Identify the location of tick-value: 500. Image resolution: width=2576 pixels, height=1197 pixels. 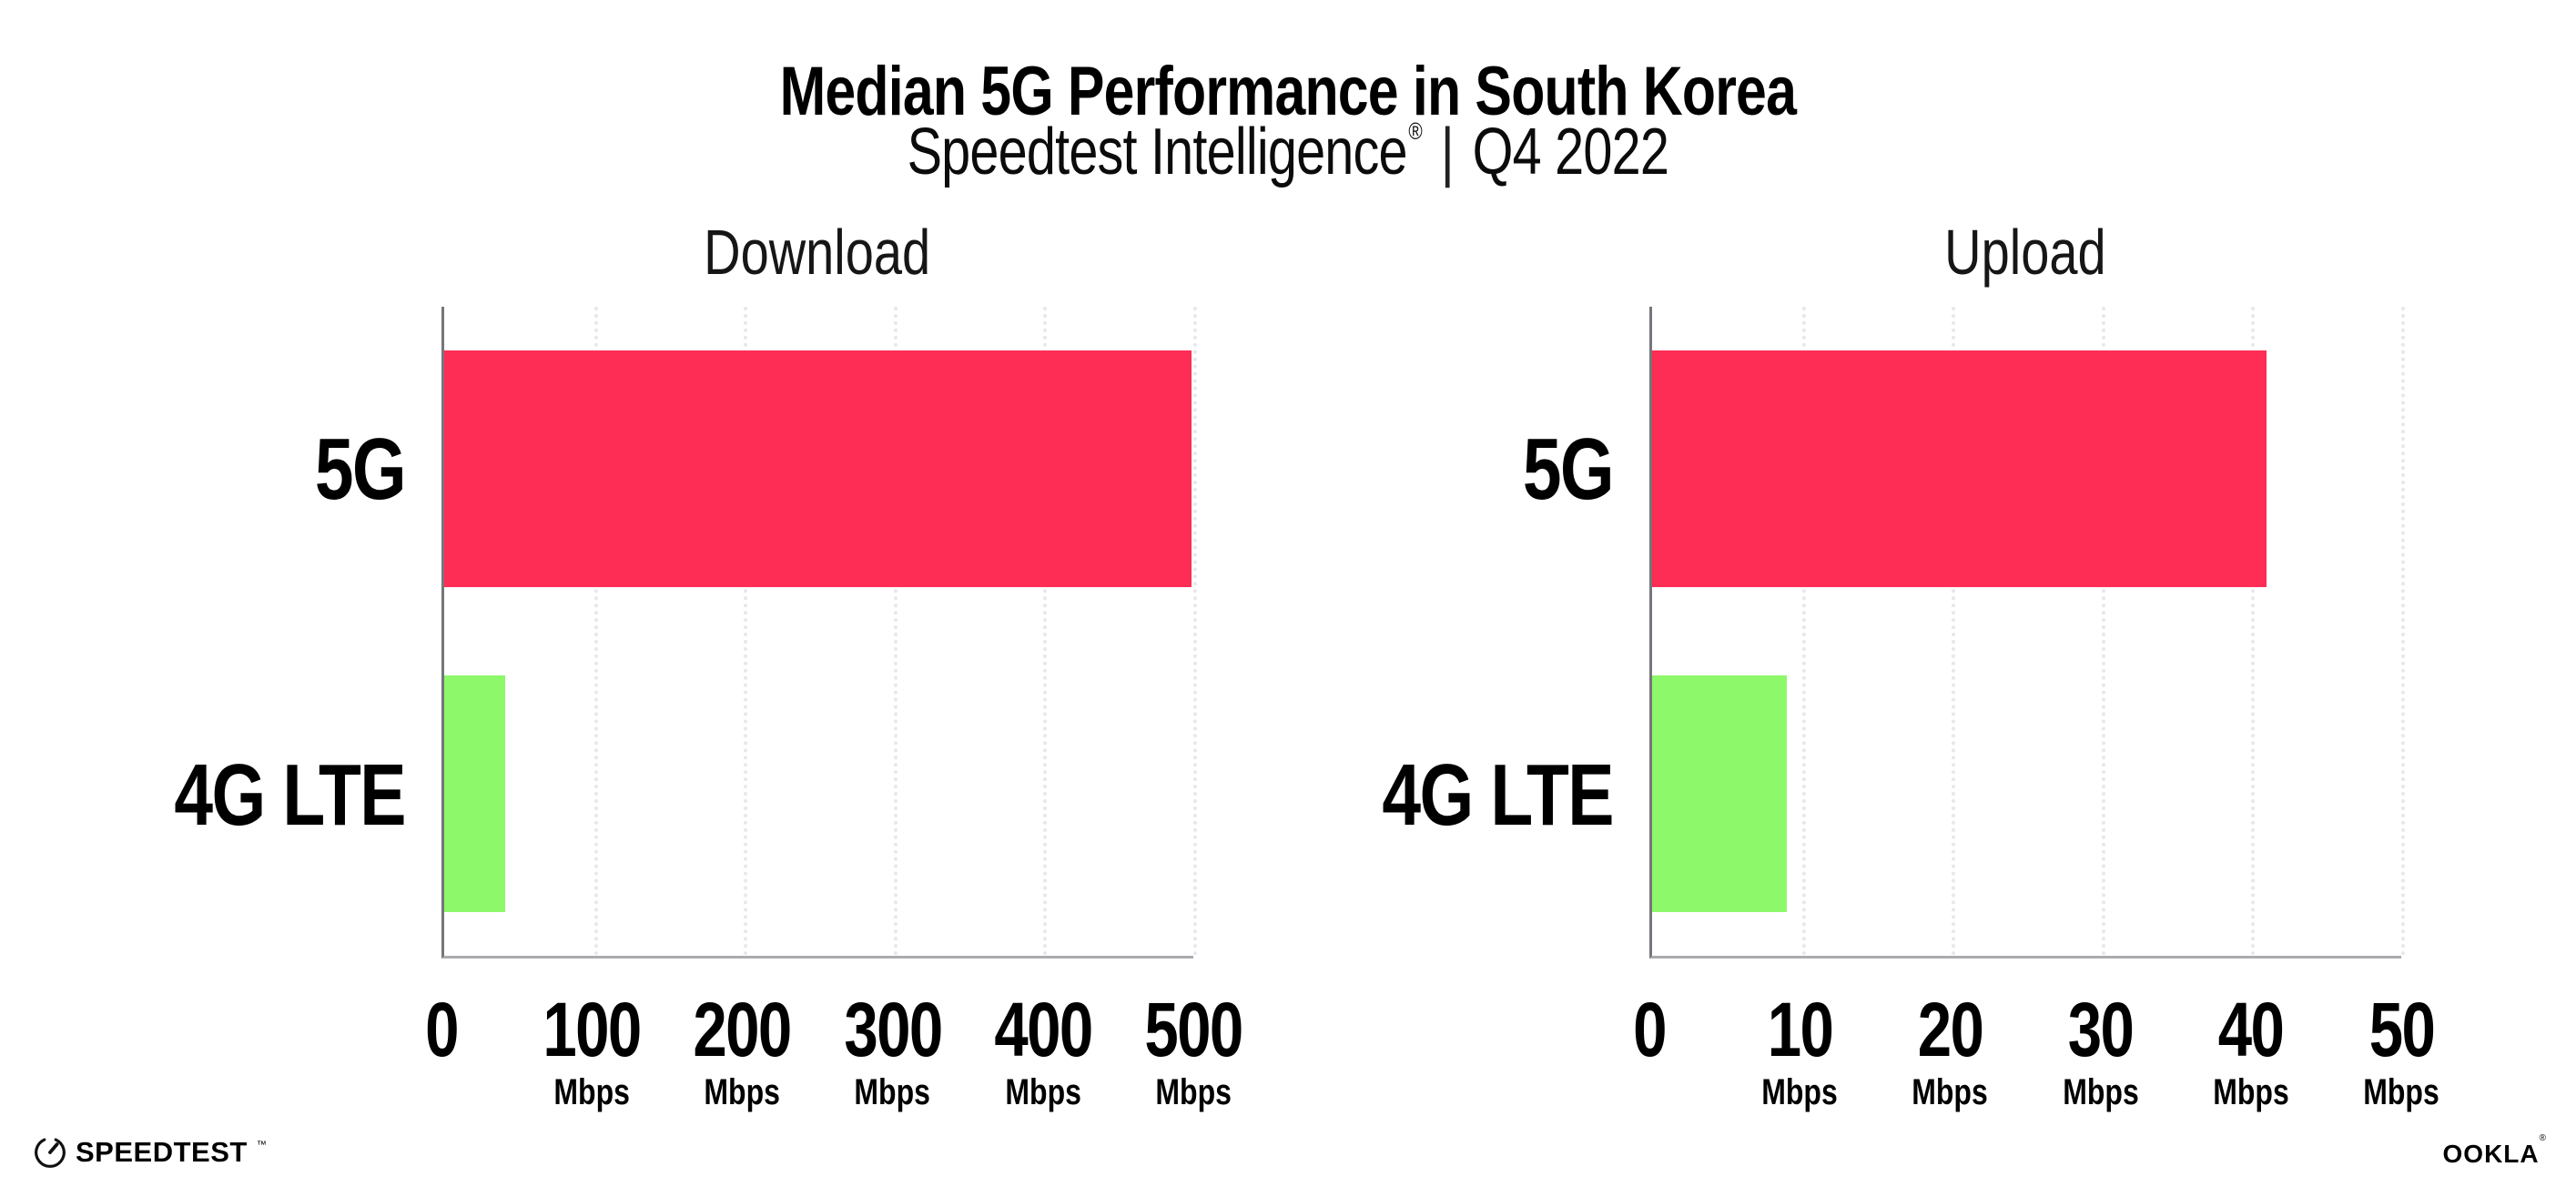
(1193, 1030).